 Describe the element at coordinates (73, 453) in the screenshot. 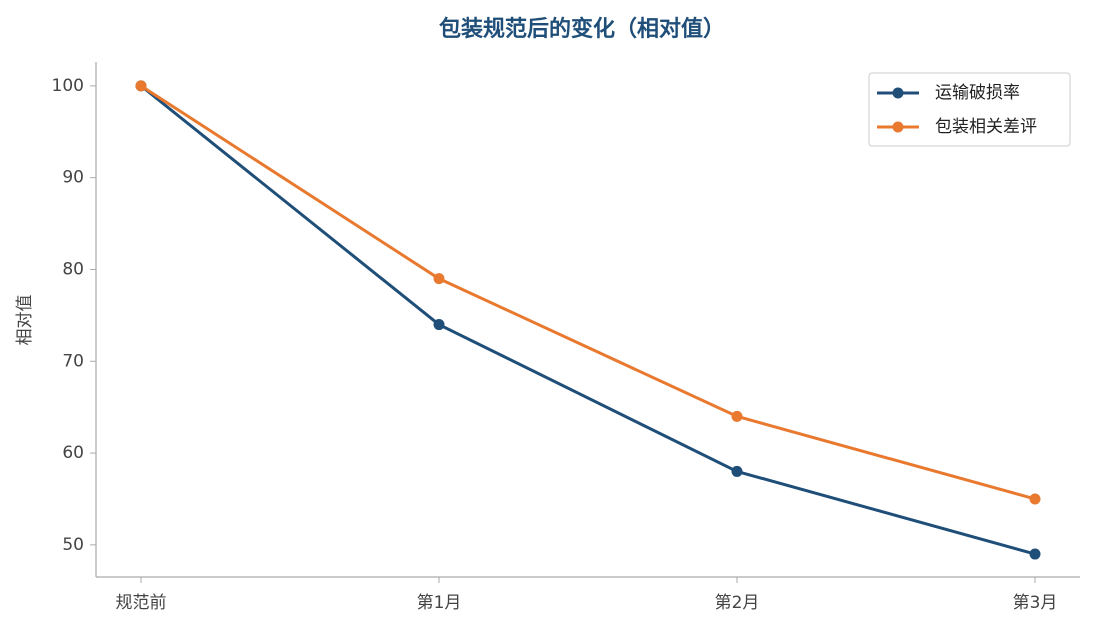

I see `y-tick-label: 60` at that location.